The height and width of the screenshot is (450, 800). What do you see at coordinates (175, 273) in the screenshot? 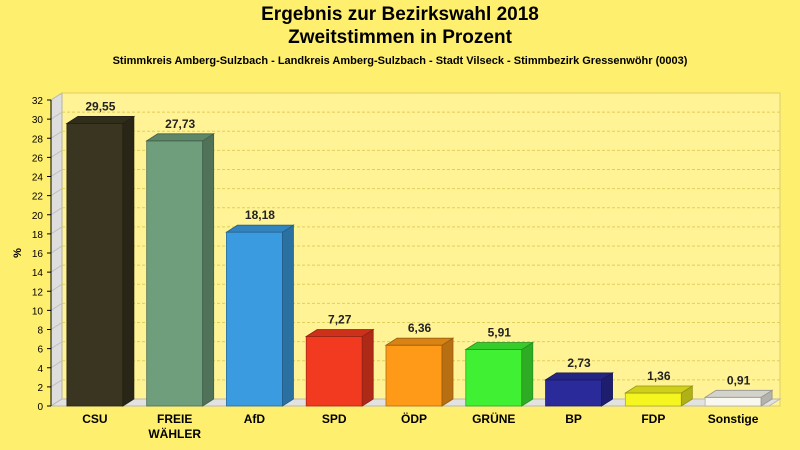
I see `bar-freie-wähler` at bounding box center [175, 273].